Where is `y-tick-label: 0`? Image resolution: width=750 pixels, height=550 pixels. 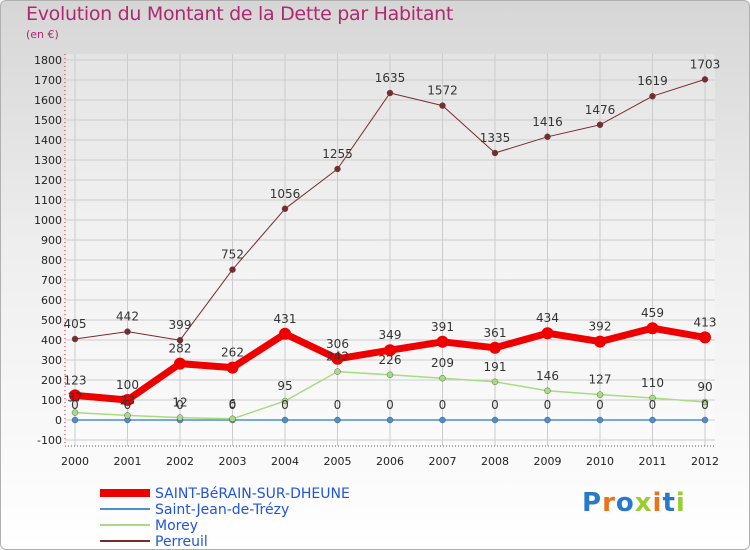 y-tick-label: 0 is located at coordinates (58, 420).